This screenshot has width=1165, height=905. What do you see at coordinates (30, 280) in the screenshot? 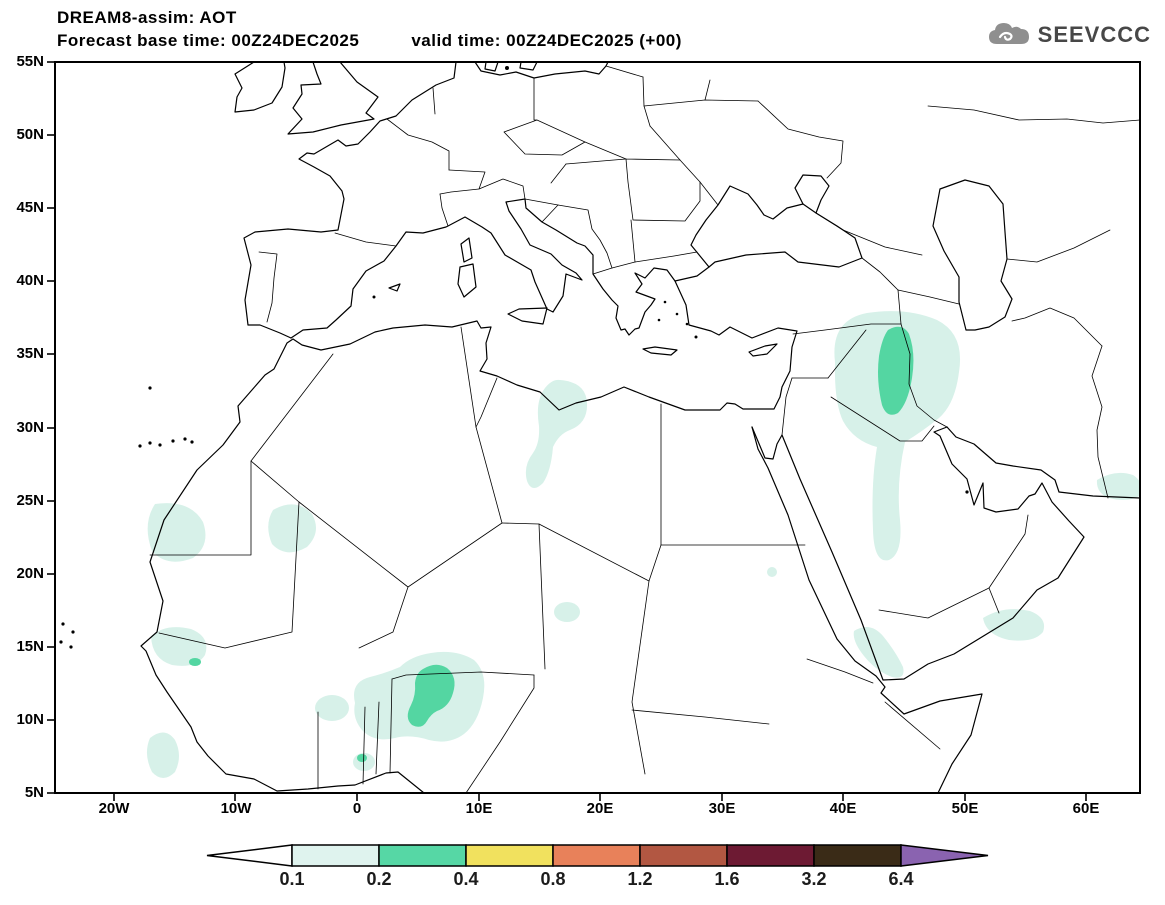
I see `lat-tick-label: 40N` at bounding box center [30, 280].